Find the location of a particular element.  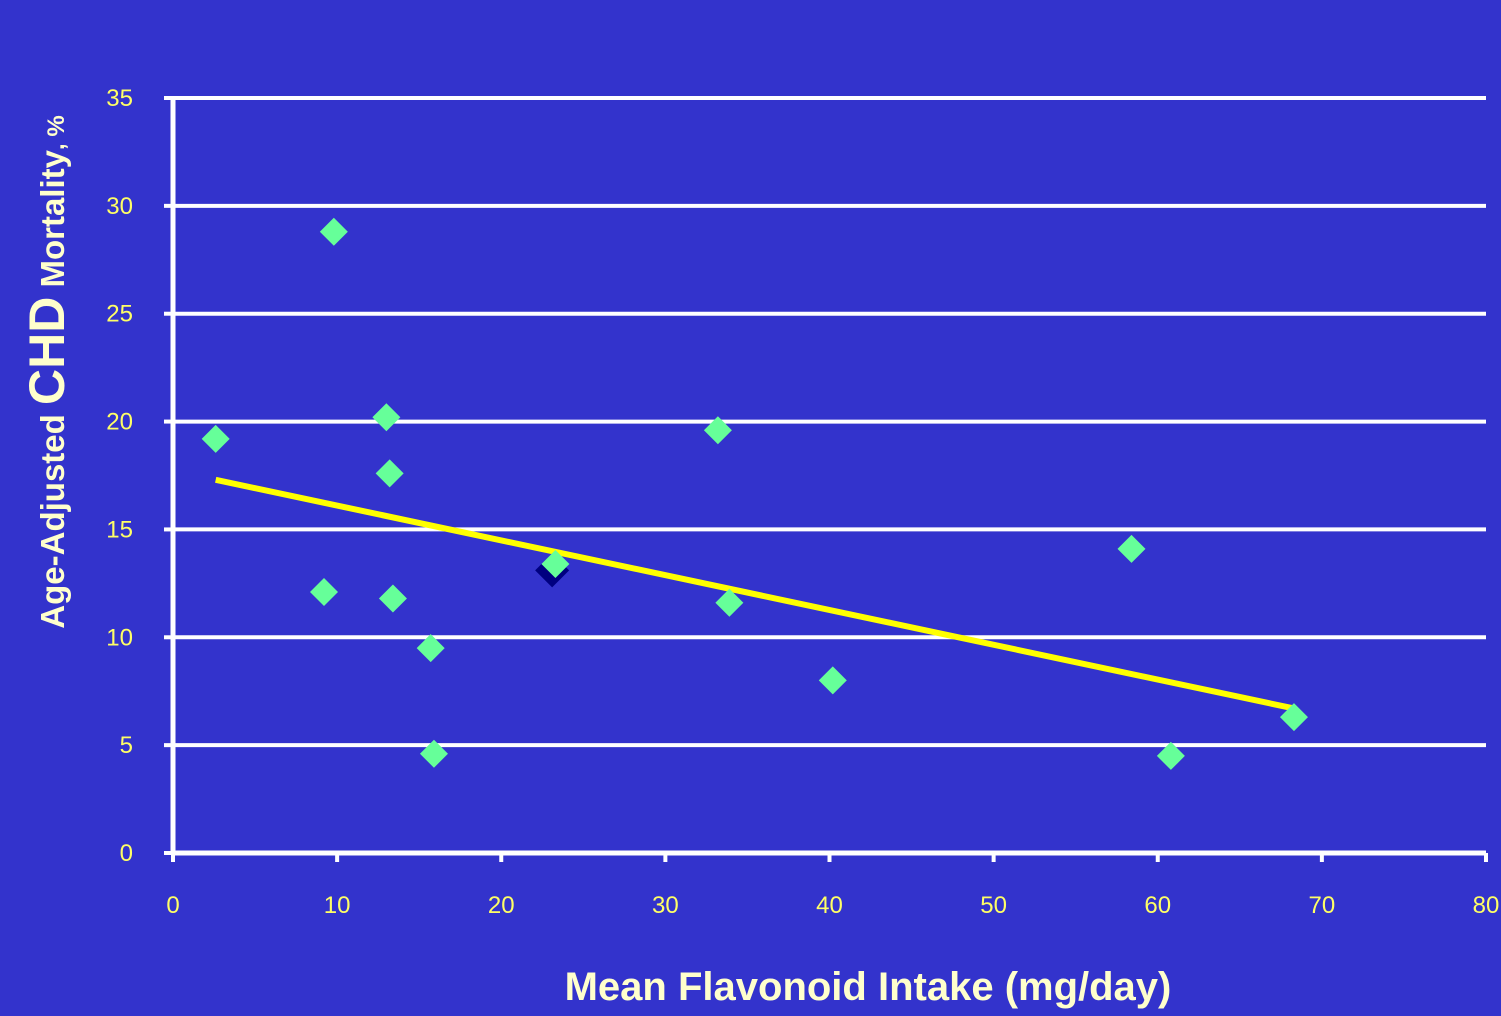

x-tick-label-0: 0 is located at coordinates (172, 905).